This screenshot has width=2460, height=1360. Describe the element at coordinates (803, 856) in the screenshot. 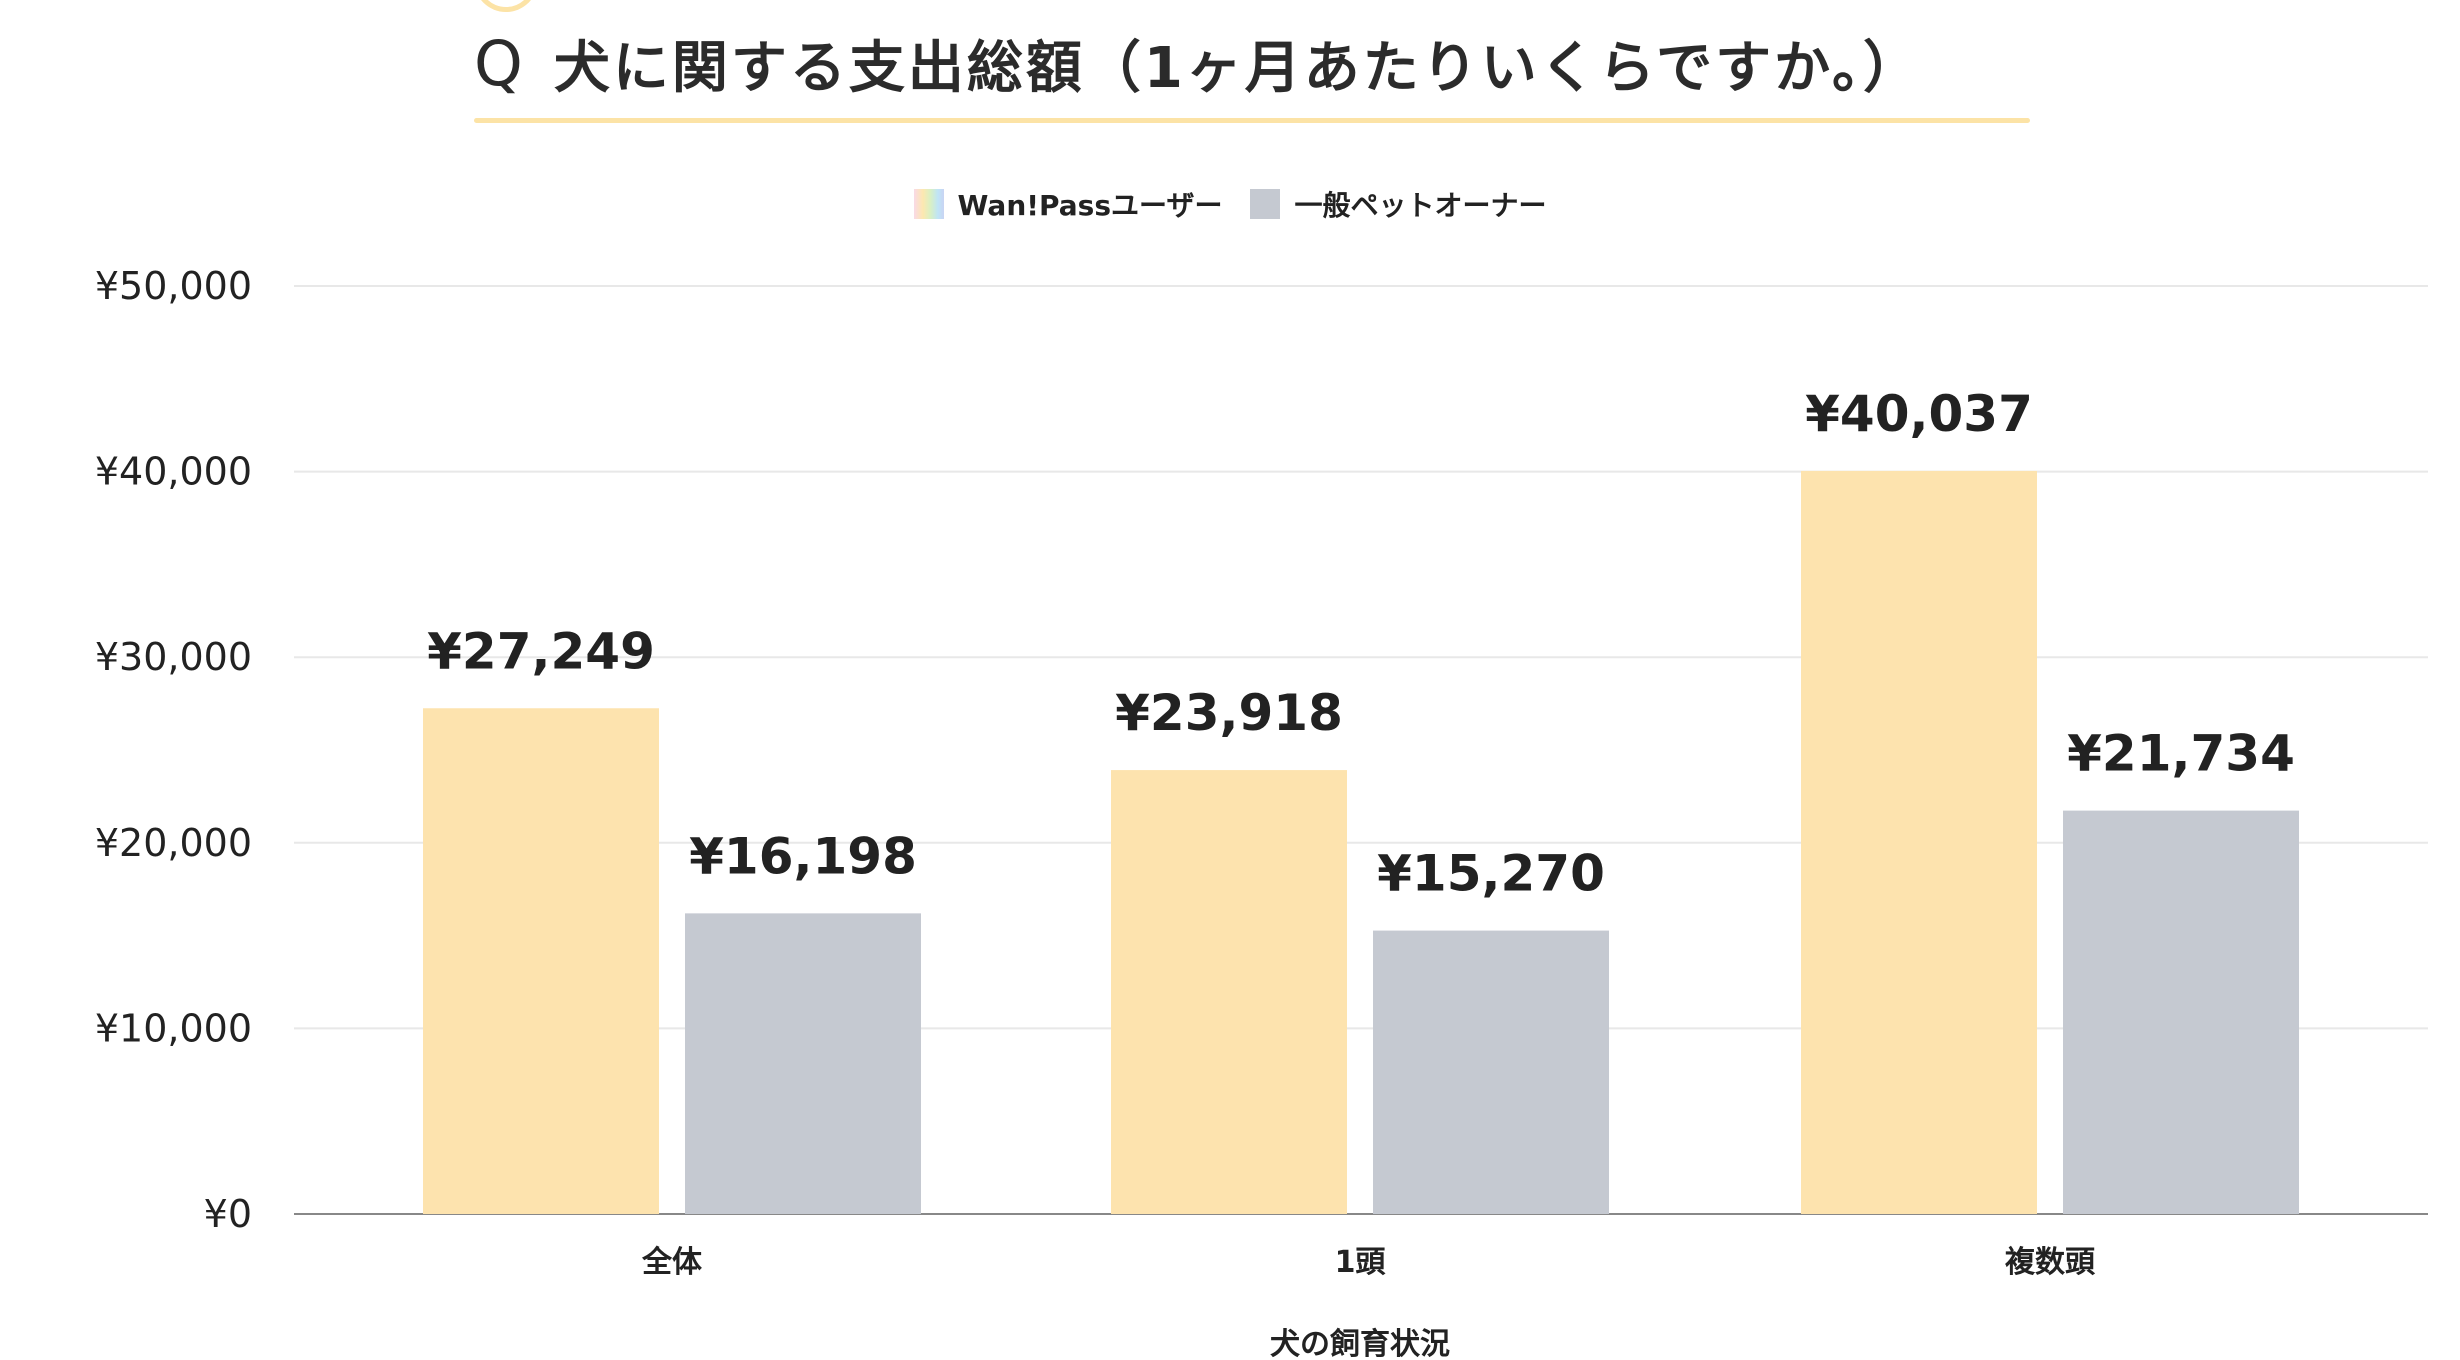

I see `data-label-general: ¥16,198` at that location.